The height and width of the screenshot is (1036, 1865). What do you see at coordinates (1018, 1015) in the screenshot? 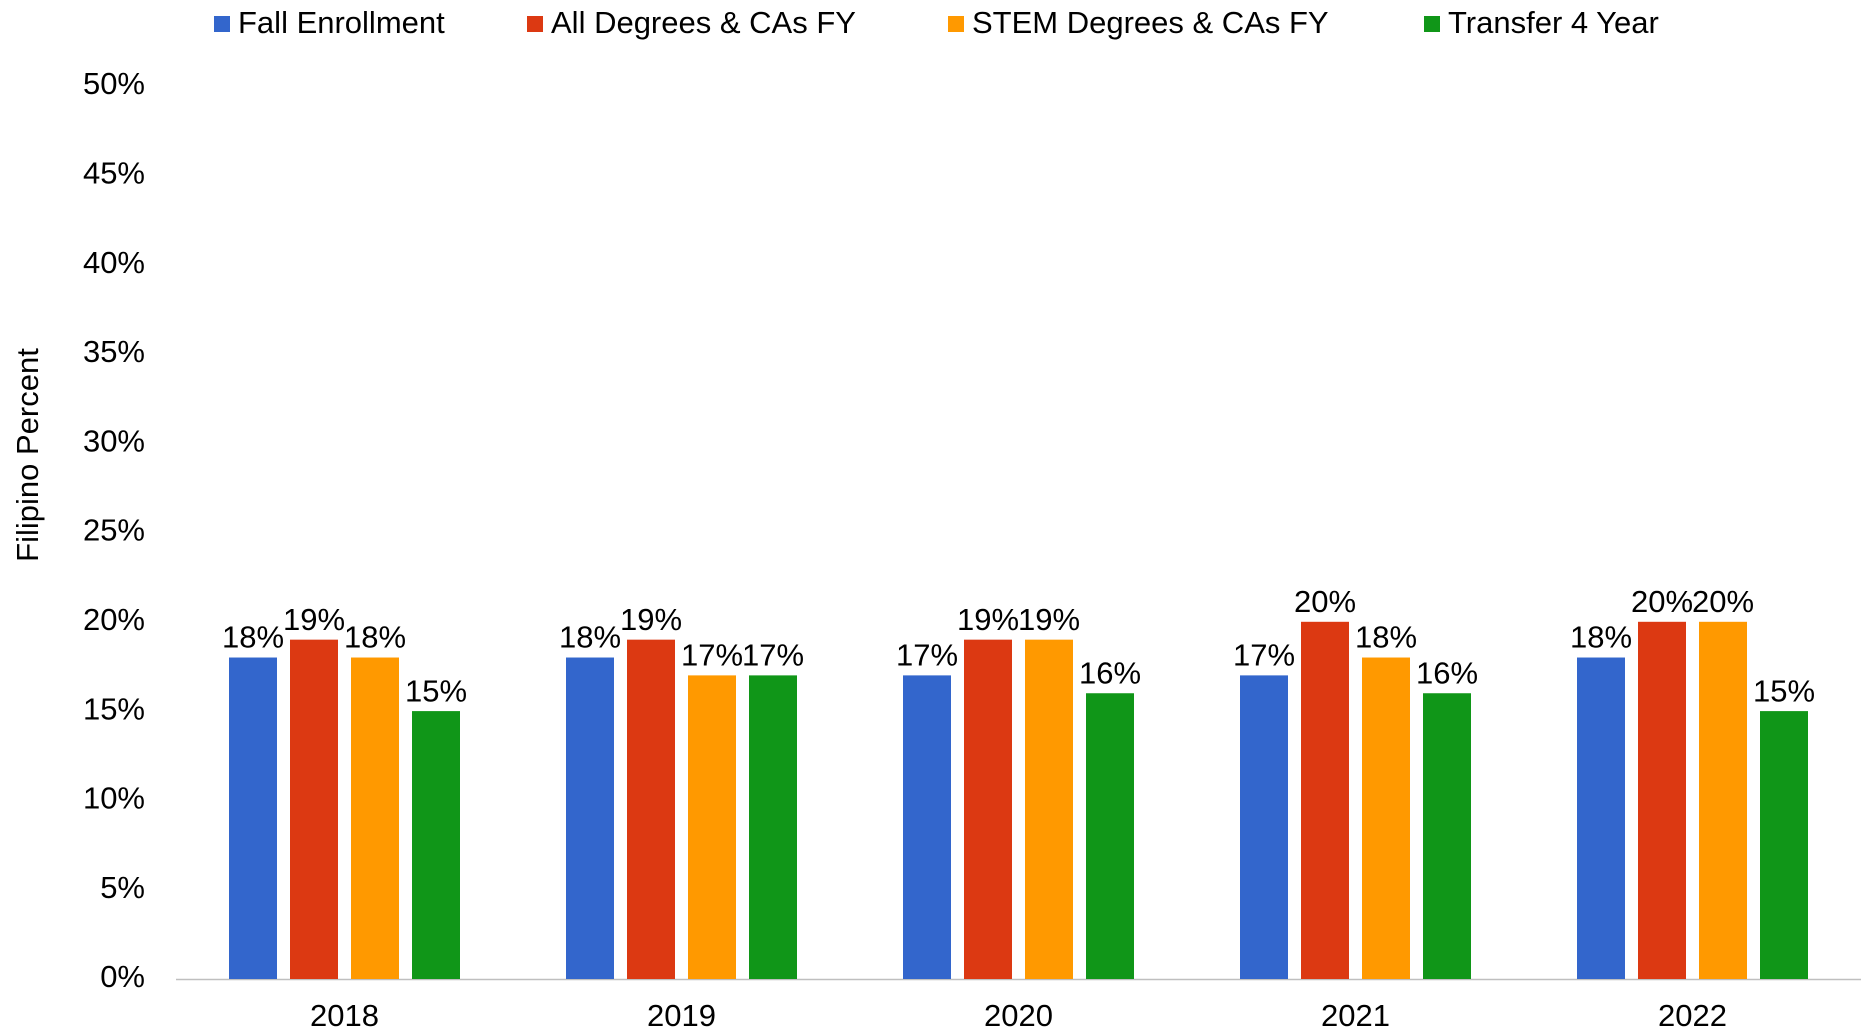
I see `x-tick-label: 2020` at bounding box center [1018, 1015].